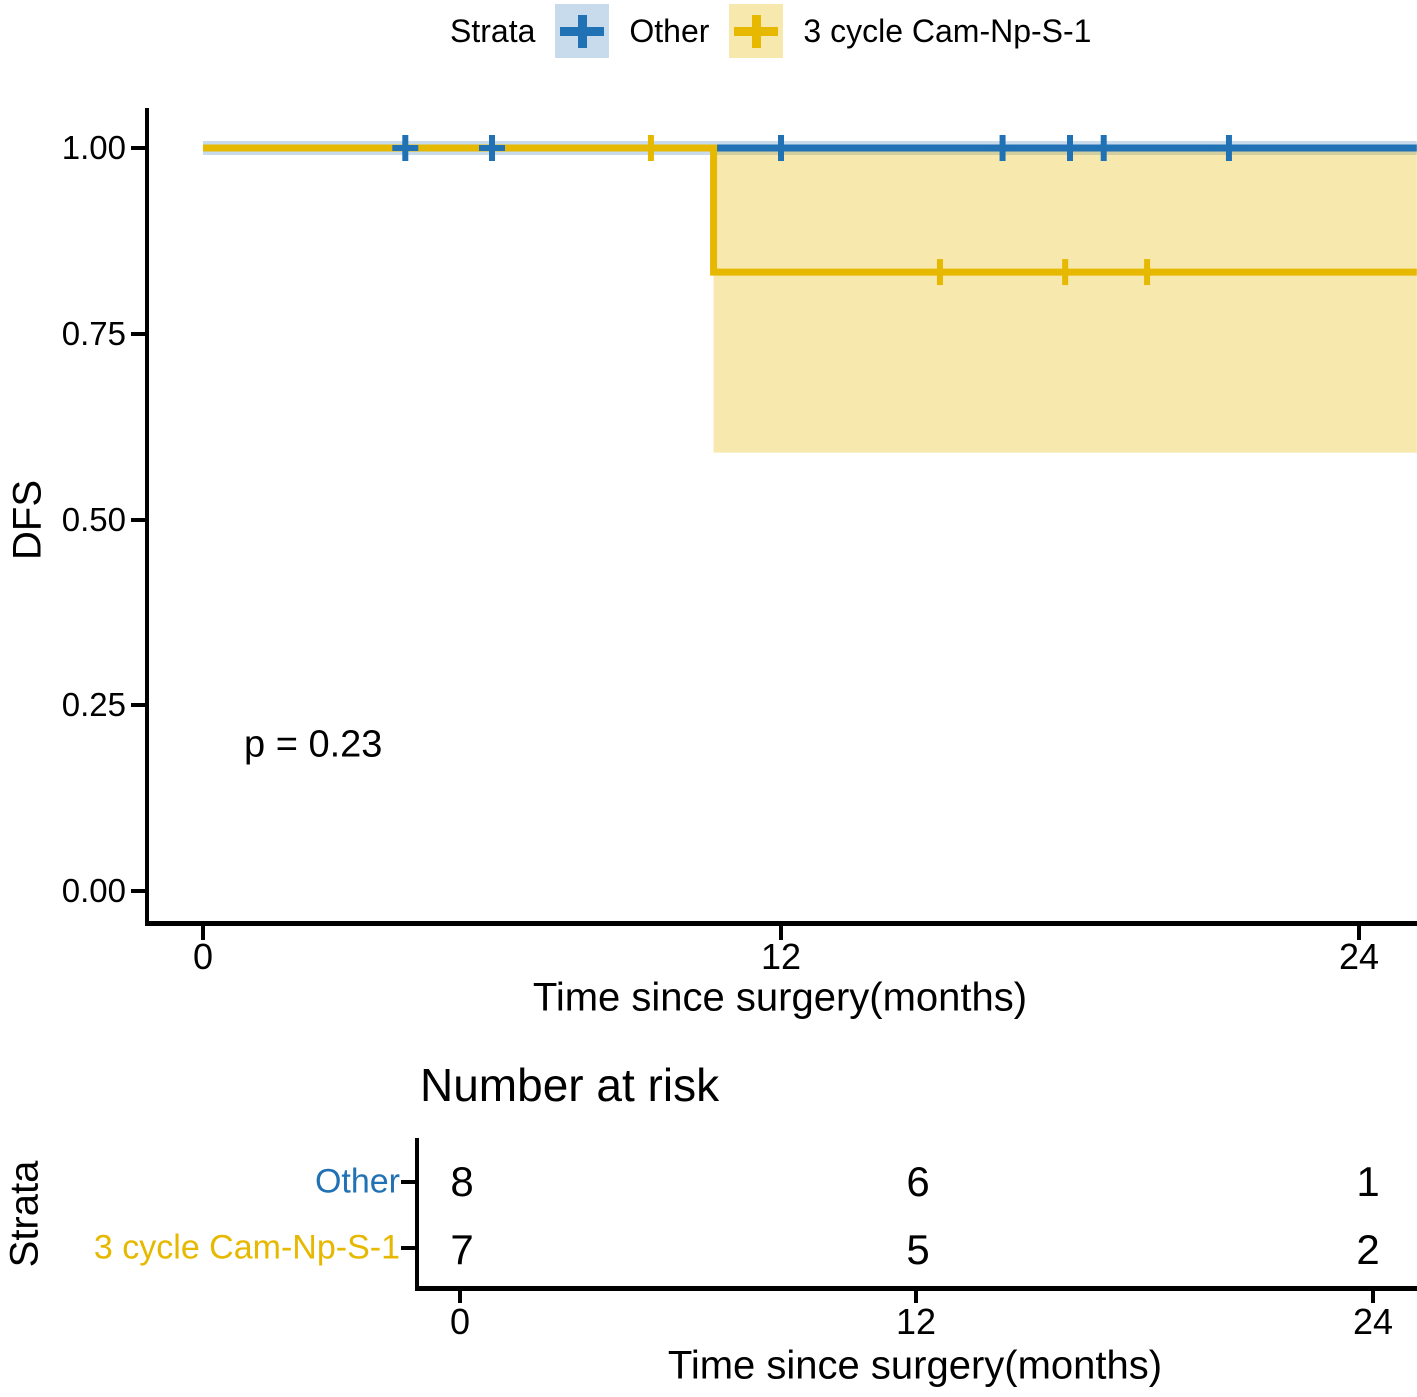  Describe the element at coordinates (27, 520) in the screenshot. I see `y-axis-title: DFS` at that location.